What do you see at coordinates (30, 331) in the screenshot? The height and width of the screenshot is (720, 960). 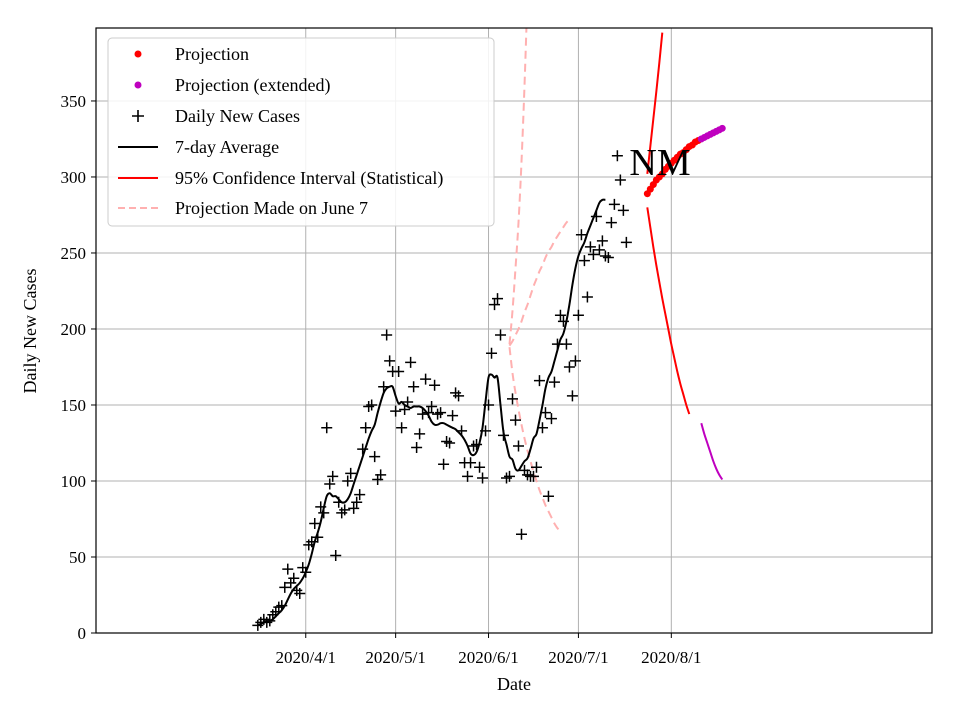 I see `y-axis-label: Daily New Cases` at bounding box center [30, 331].